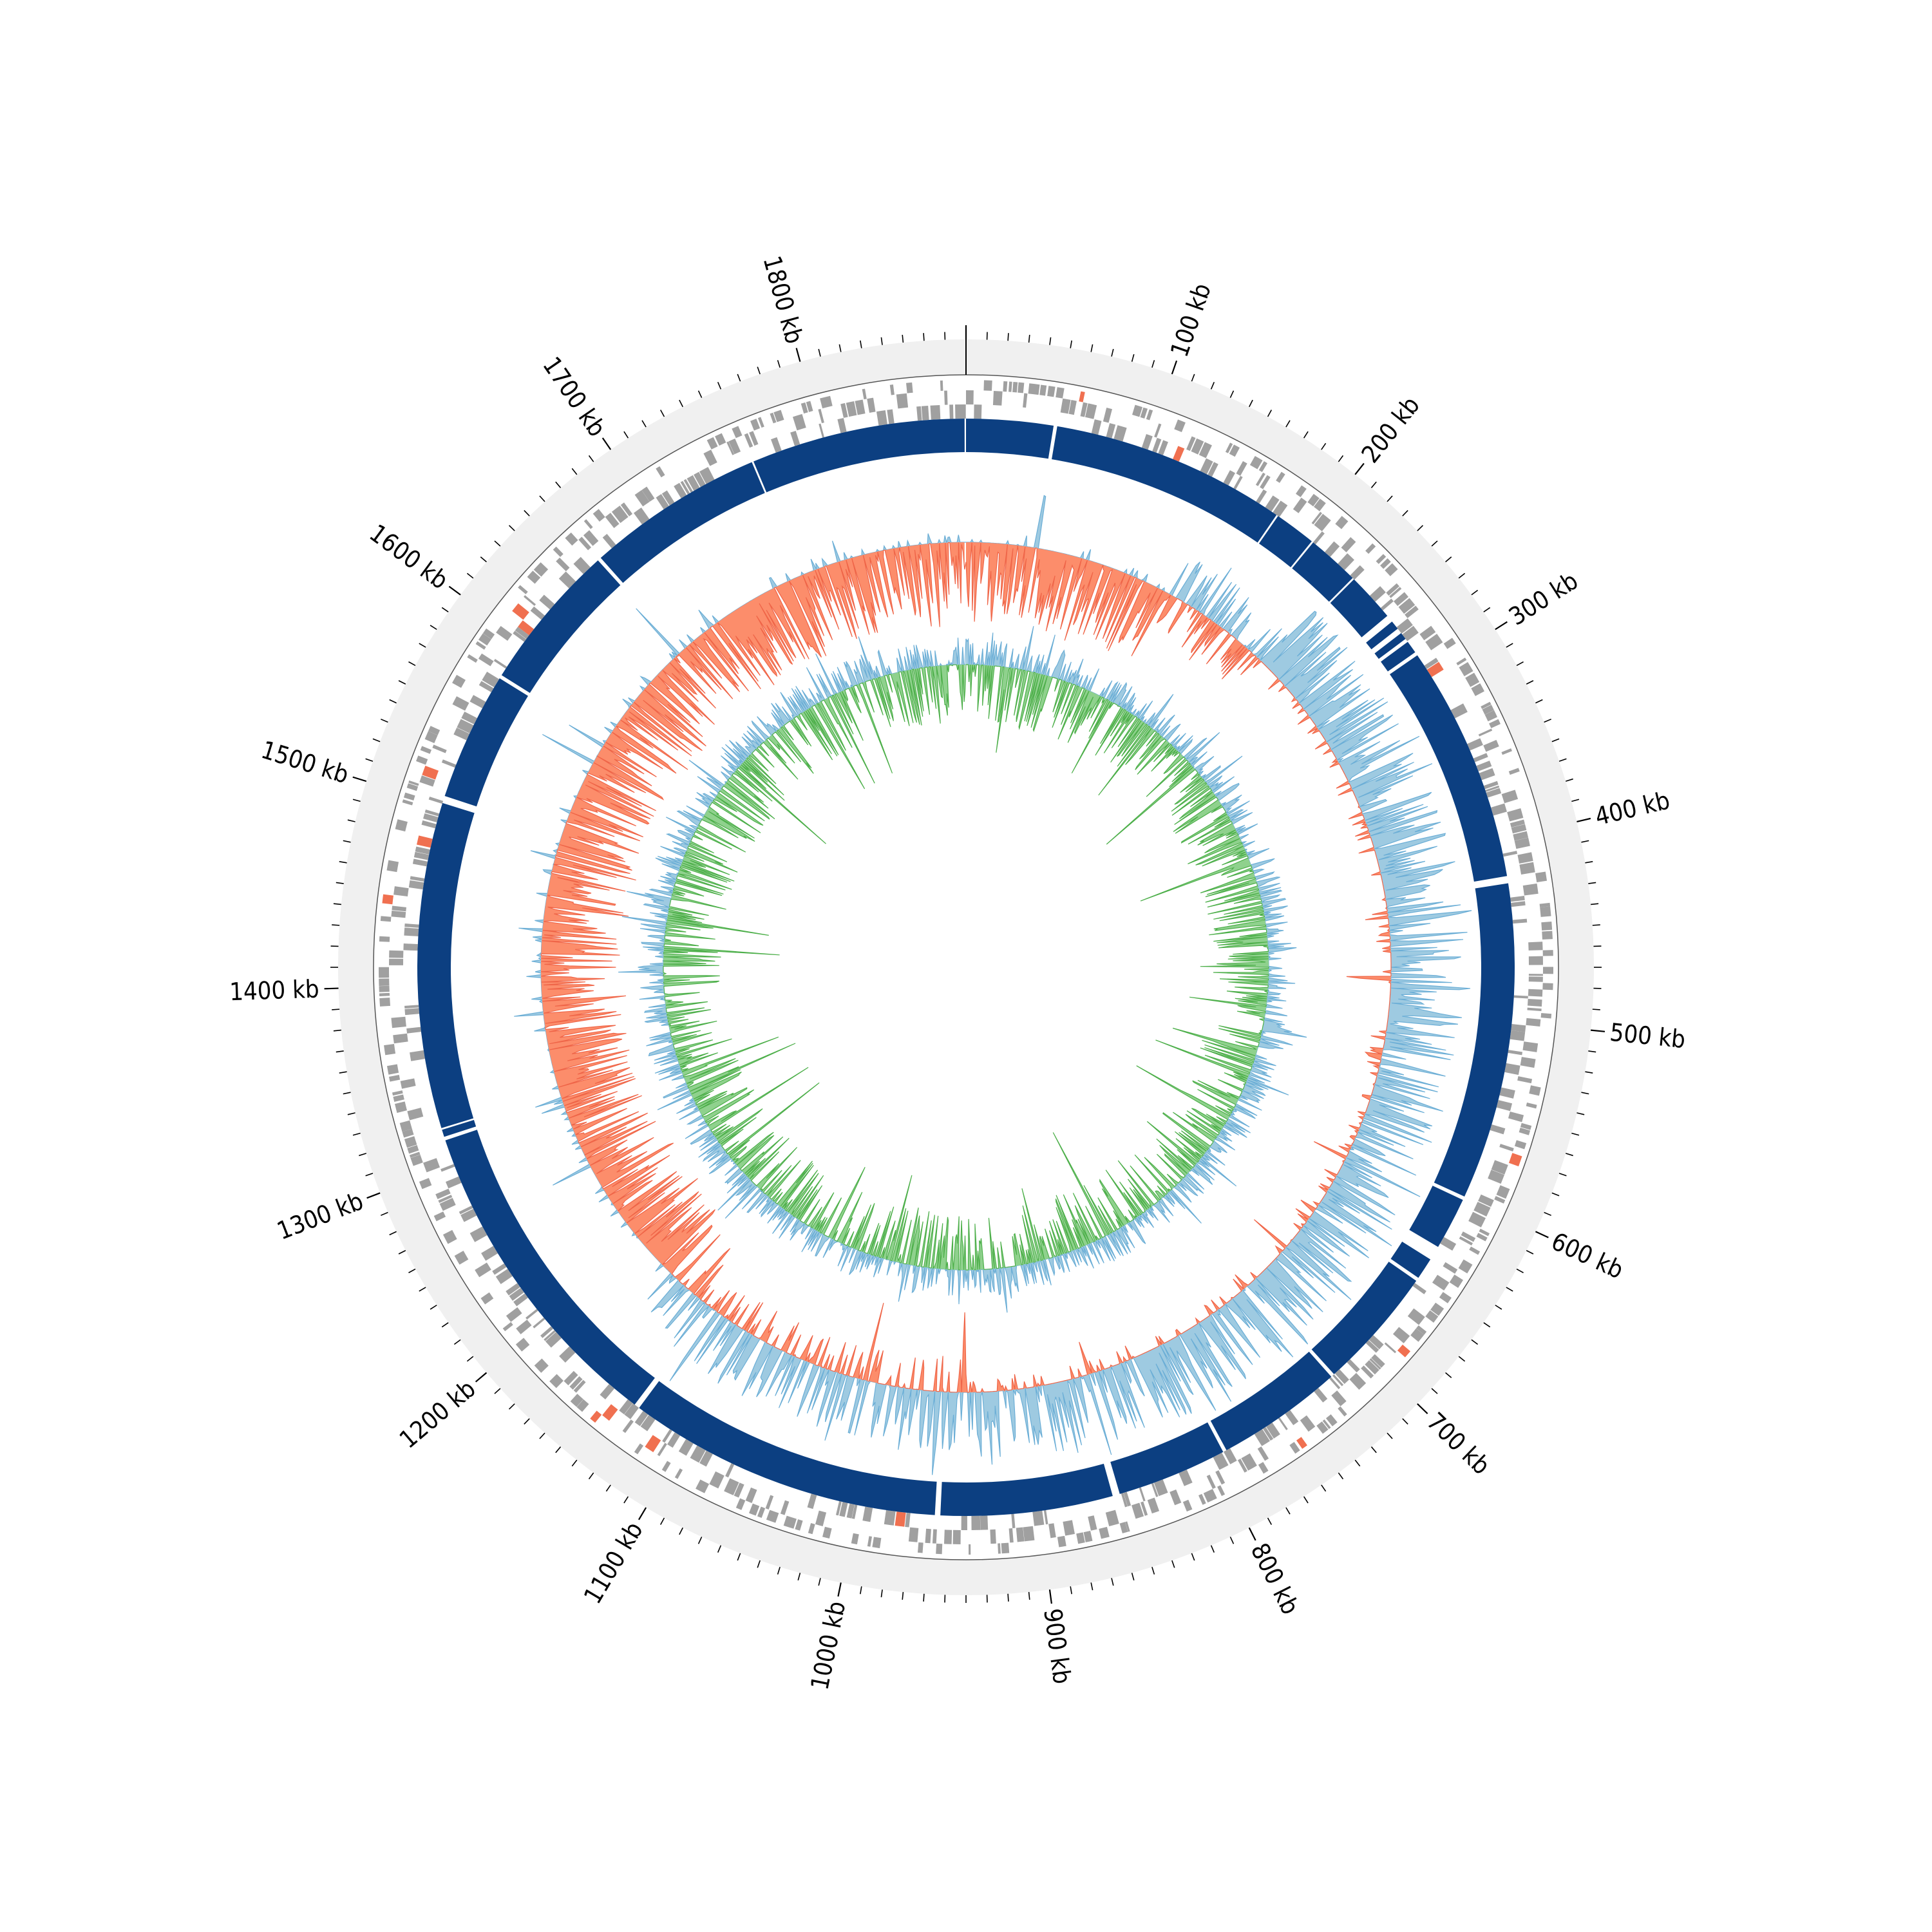  Describe the element at coordinates (1587, 1255) in the screenshot. I see `tick-label: 600 kb` at that location.